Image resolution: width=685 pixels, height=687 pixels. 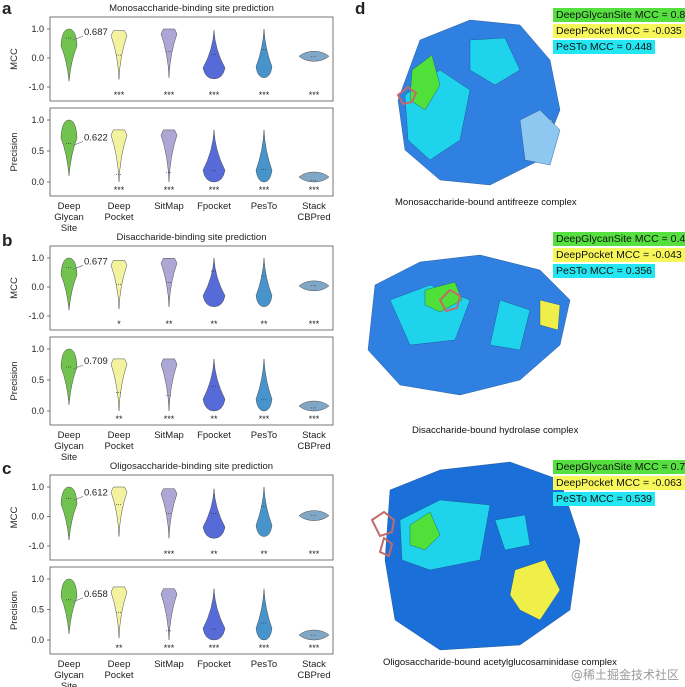 I want to click on panel-letter-b: b, so click(x=7, y=240).